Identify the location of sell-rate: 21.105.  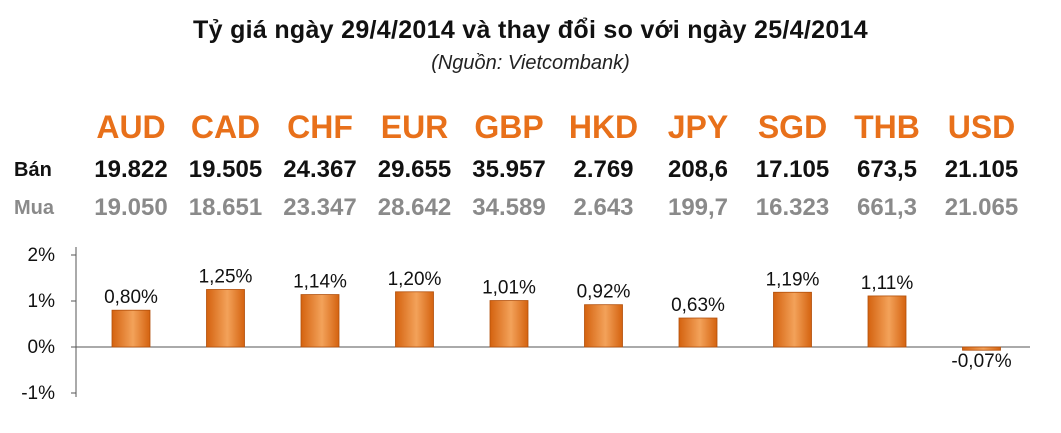
(981, 169).